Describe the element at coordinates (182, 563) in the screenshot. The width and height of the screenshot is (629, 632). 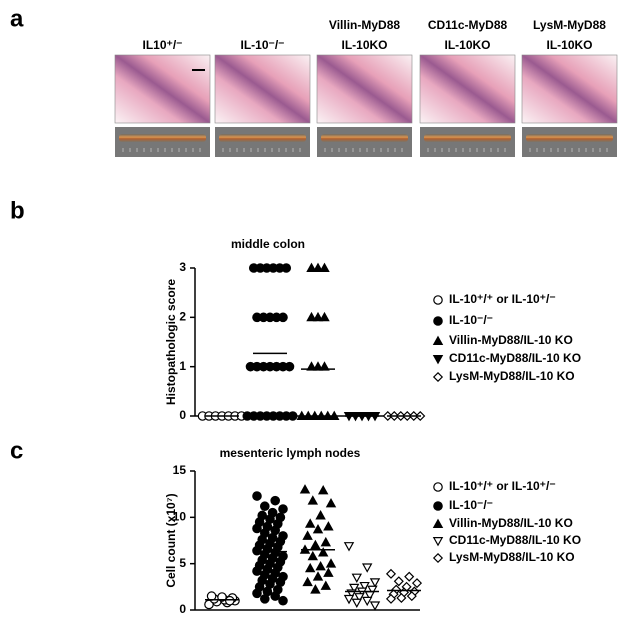
I see `y-tick-label: 5` at that location.